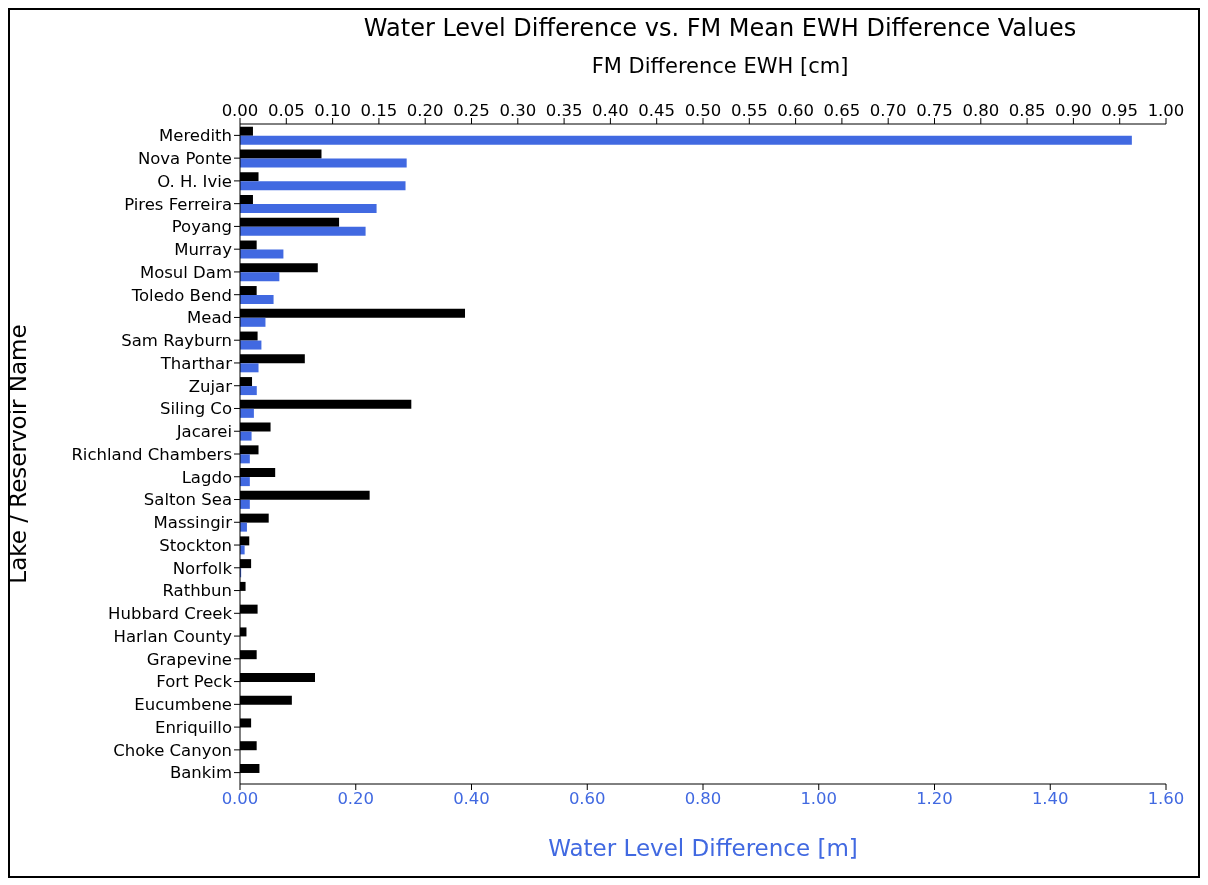 Image resolution: width=1208 pixels, height=885 pixels. What do you see at coordinates (183, 705) in the screenshot?
I see `y-tick-label: Eucumbene` at bounding box center [183, 705].